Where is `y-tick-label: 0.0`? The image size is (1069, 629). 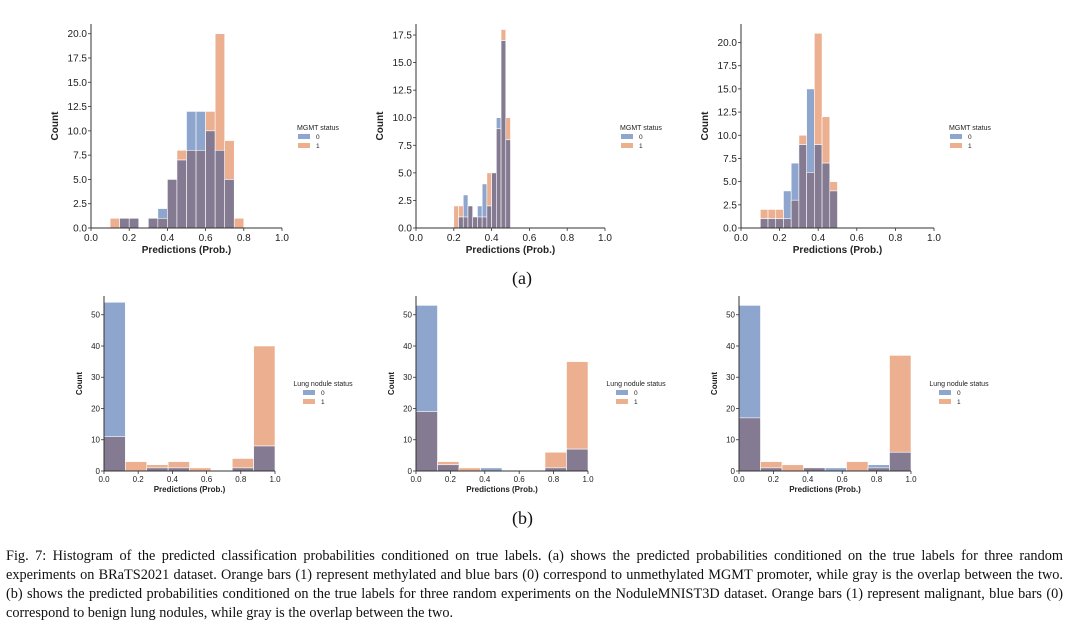 y-tick-label: 0.0 is located at coordinates (80, 229).